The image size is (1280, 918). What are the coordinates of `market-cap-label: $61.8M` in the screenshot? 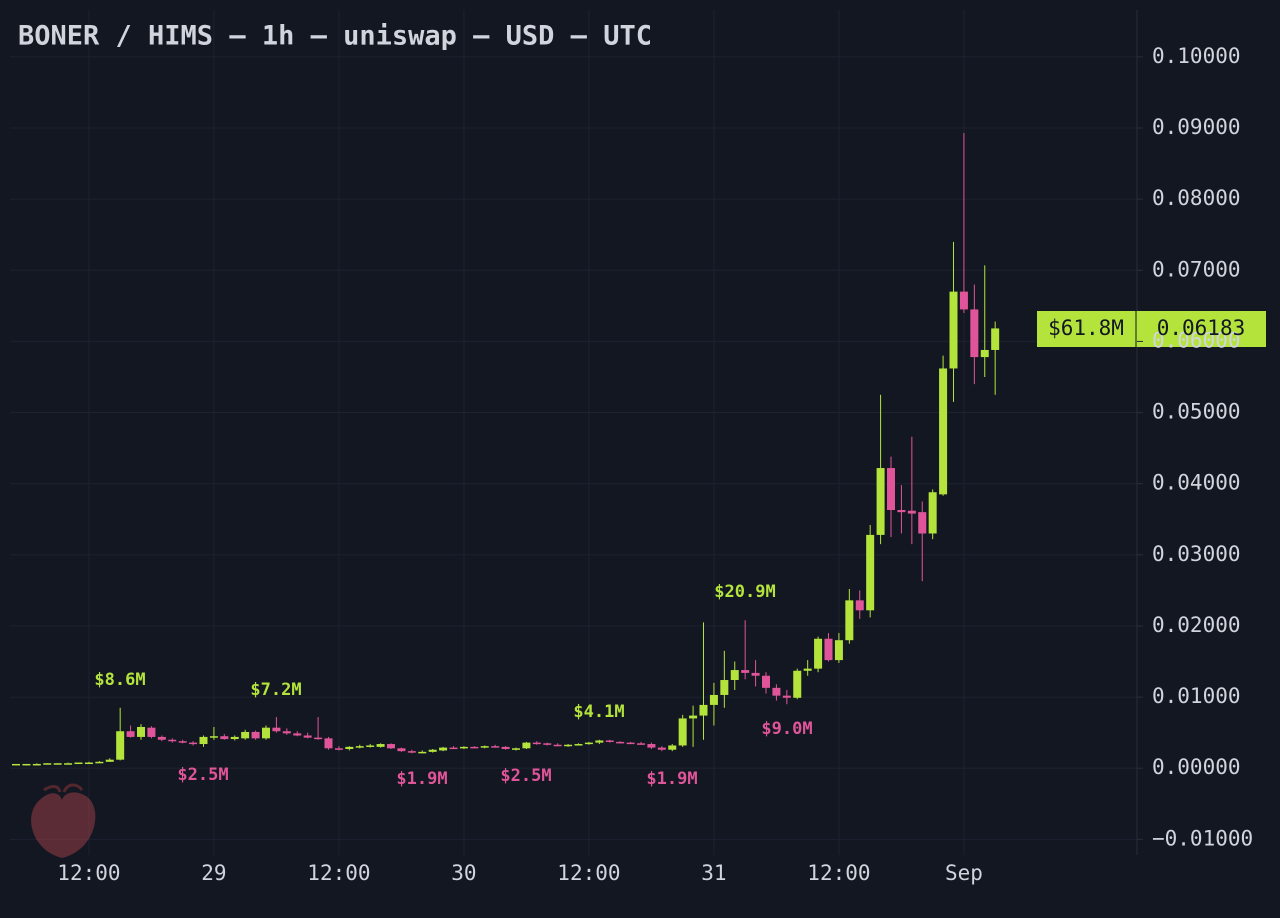 It's located at (1086, 328).